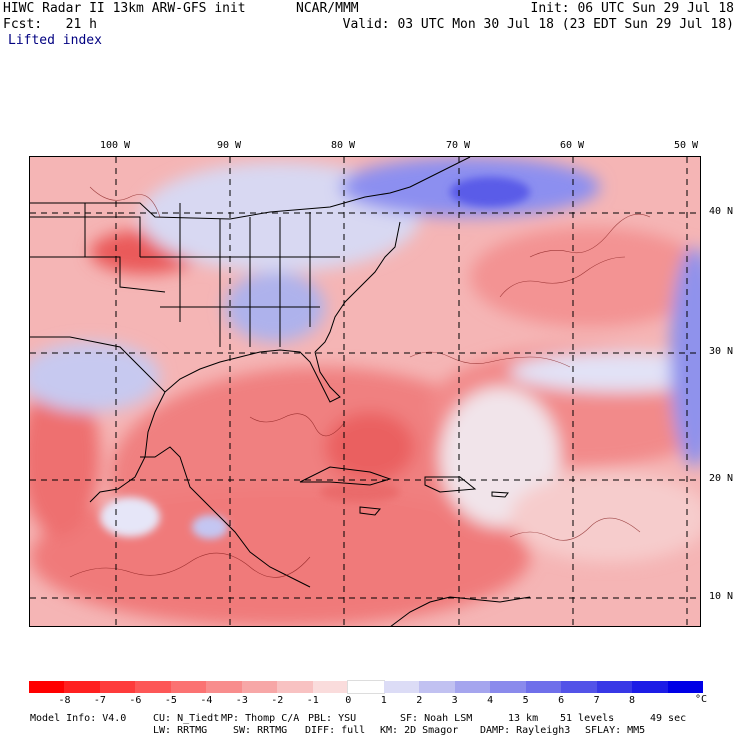 Image resolution: width=740 pixels, height=740 pixels. What do you see at coordinates (250, 188) in the screenshot?
I see `us-northern-boundary` at bounding box center [250, 188].